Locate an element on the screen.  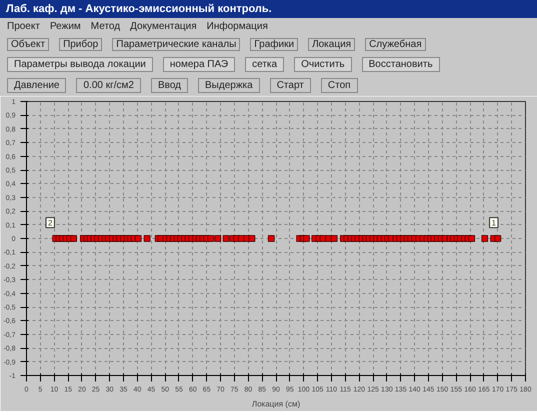
chart-title: Лаб. каф. дм - Акустико-эмиссионный контроль. is located at coordinates (268, 9).